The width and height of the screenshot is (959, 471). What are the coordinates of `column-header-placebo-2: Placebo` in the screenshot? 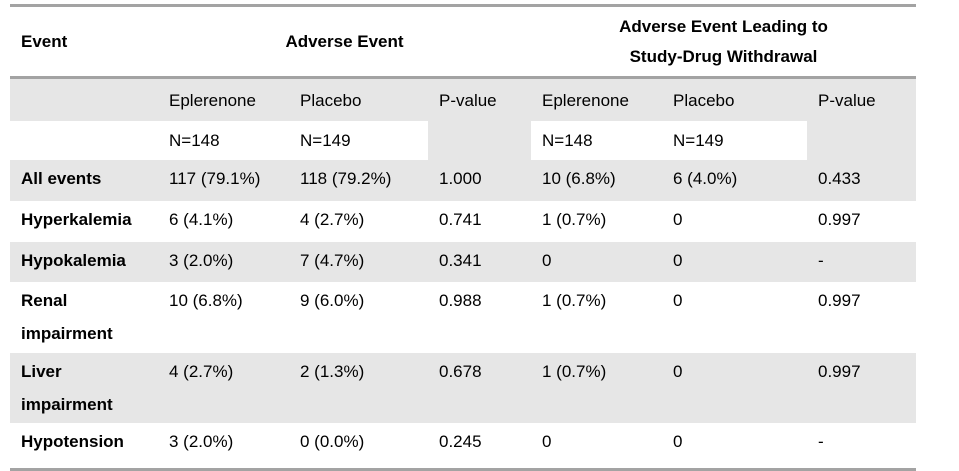 It's located at (734, 99).